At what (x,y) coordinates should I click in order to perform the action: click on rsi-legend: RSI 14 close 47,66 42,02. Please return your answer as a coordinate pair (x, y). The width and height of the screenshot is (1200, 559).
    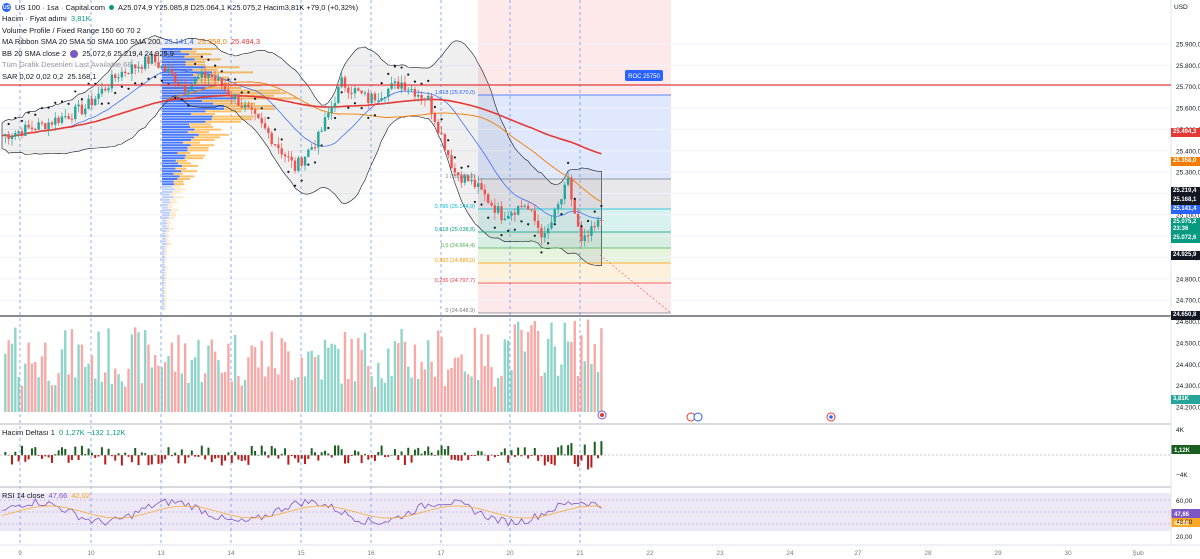
    Looking at the image, I should click on (46, 495).